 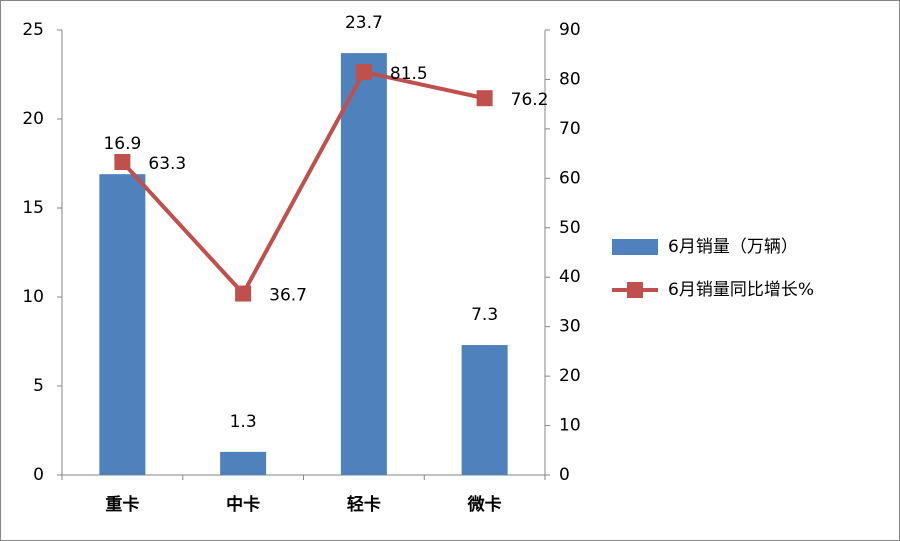 I want to click on bar-value-label: 16.9, so click(x=122, y=144).